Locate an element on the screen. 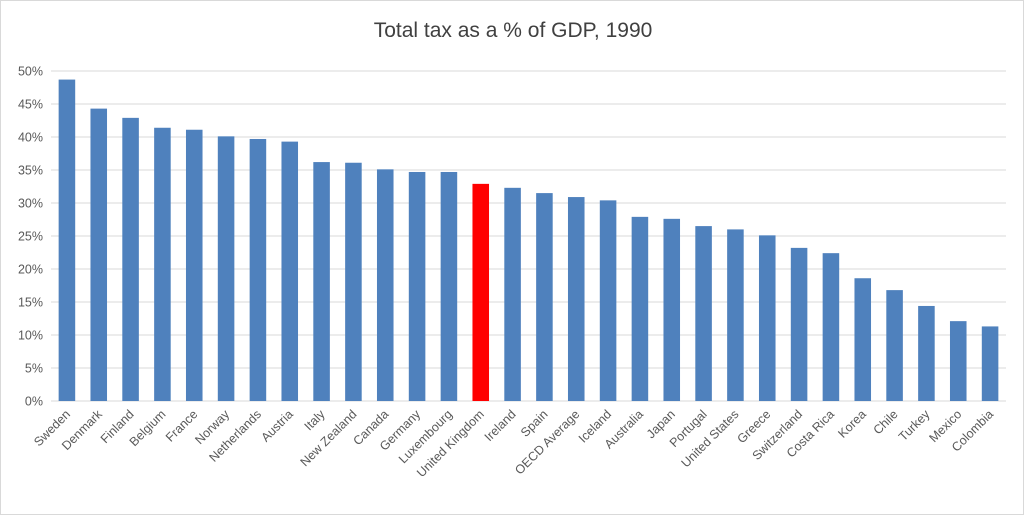 This screenshot has height=515, width=1024. bar-turkey is located at coordinates (926, 353).